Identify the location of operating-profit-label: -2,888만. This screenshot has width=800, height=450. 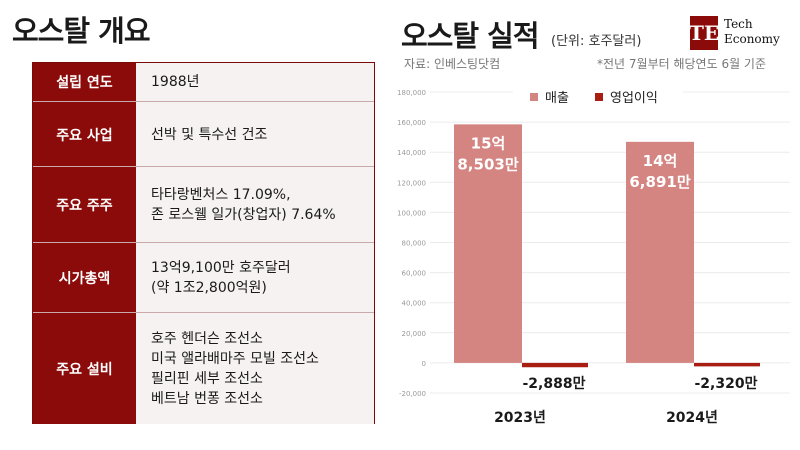
(554, 384).